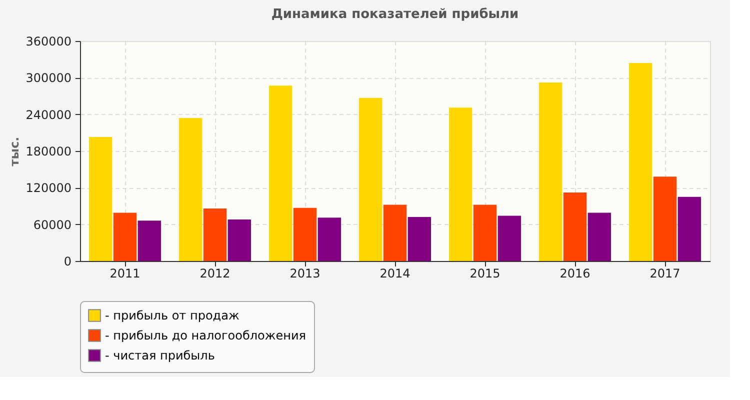 This screenshot has height=400, width=750. Describe the element at coordinates (160, 355) in the screenshot. I see `legend-label: - чистая прибыль` at that location.